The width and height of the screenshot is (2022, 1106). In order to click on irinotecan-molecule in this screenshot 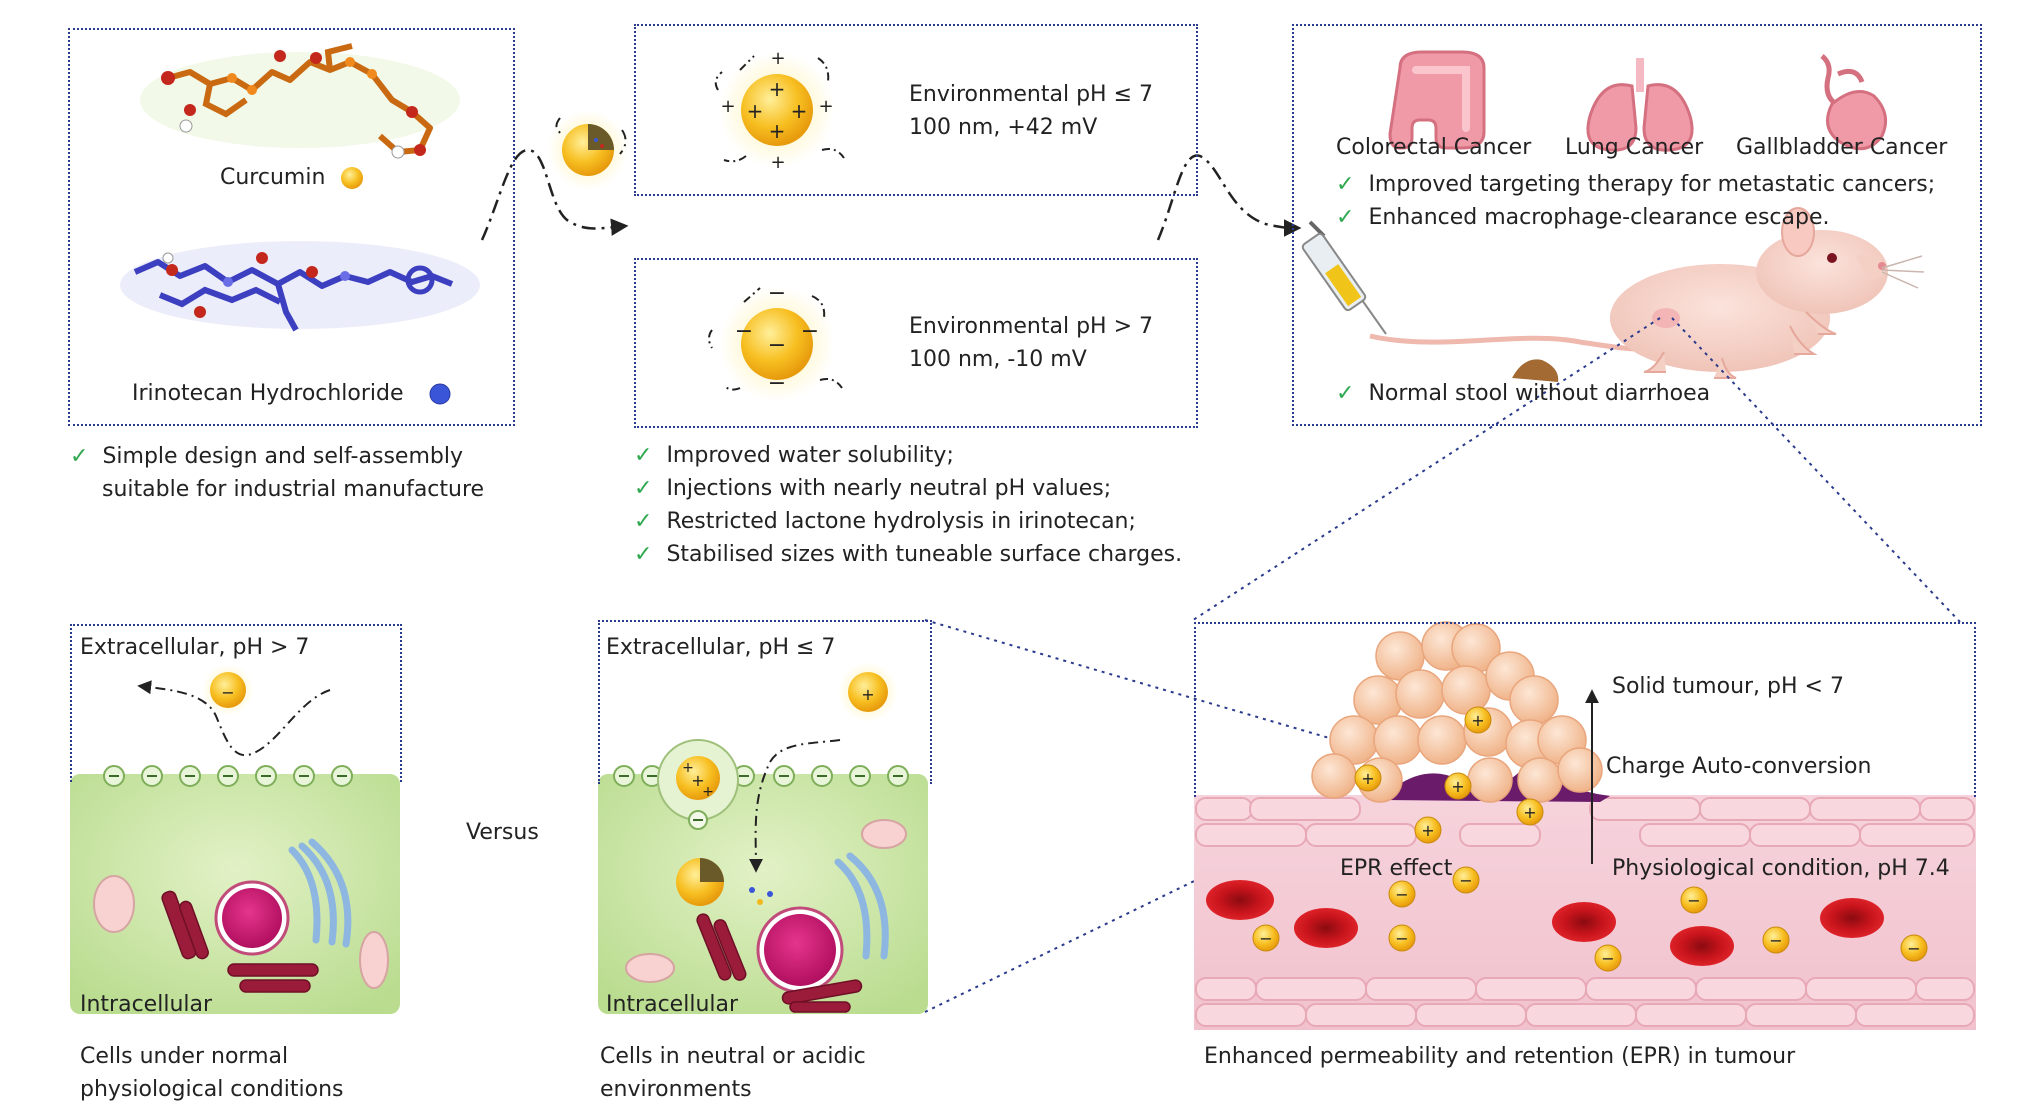, I will do `click(300, 286)`.